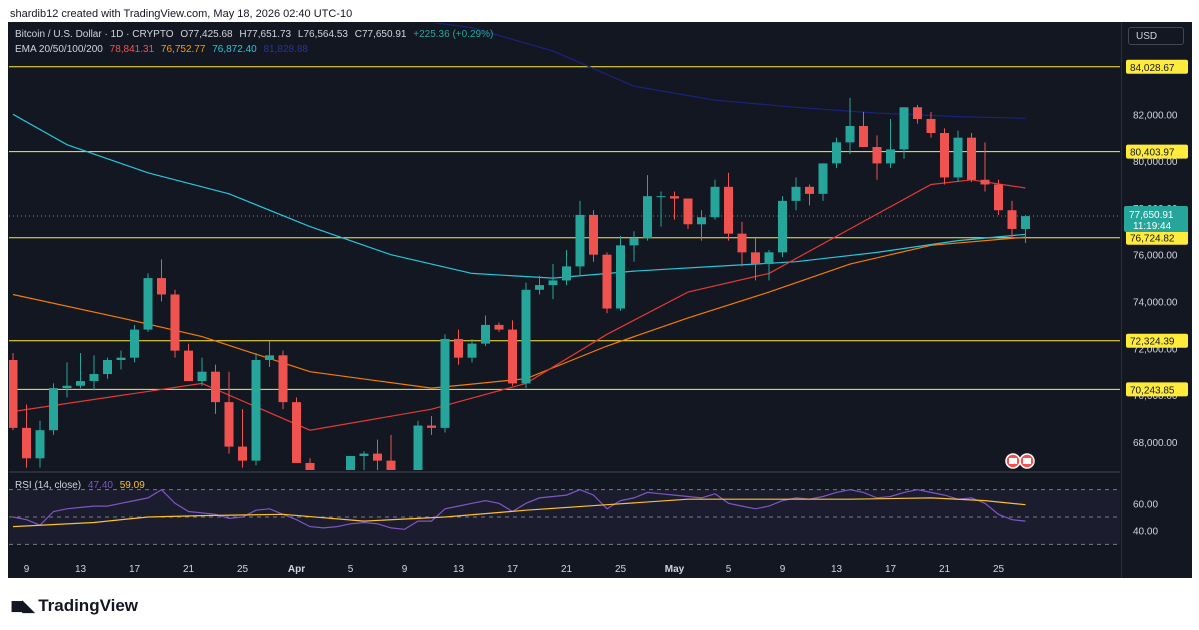 This screenshot has width=1199, height=630. Describe the element at coordinates (1145, 532) in the screenshot. I see `rsi-tick-label: 40.00` at that location.